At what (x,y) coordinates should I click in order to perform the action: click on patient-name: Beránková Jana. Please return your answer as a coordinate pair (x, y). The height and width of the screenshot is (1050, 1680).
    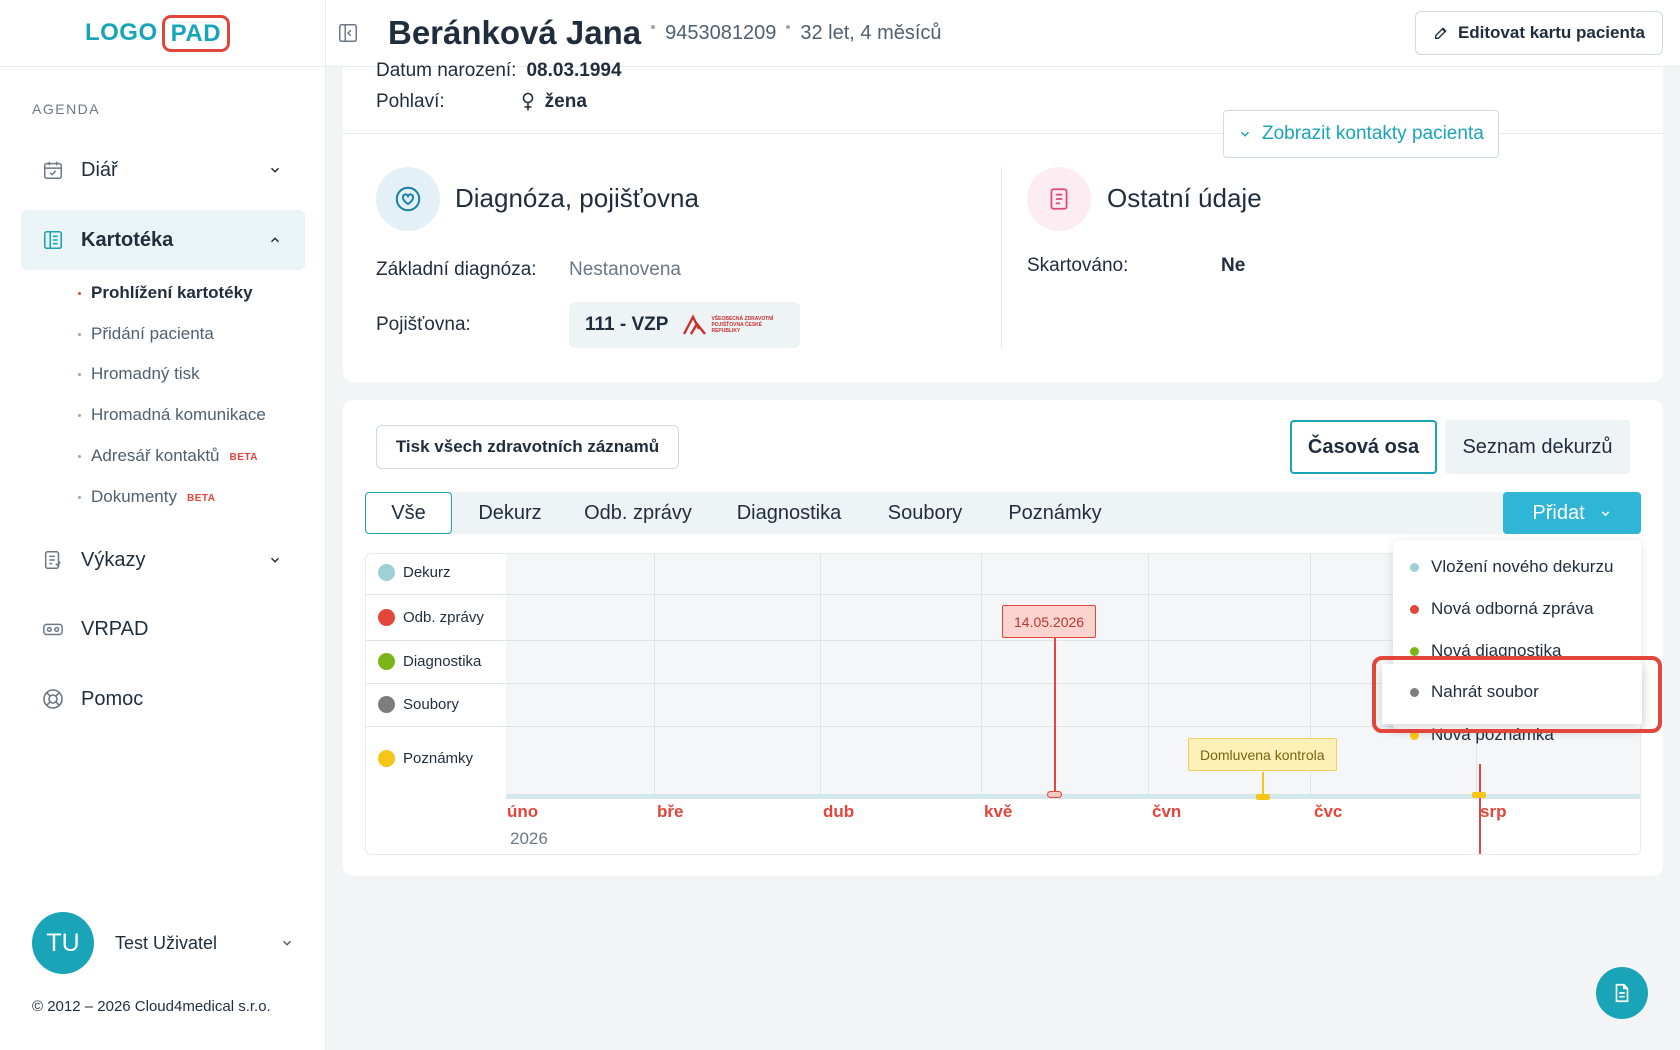
    Looking at the image, I should click on (515, 32).